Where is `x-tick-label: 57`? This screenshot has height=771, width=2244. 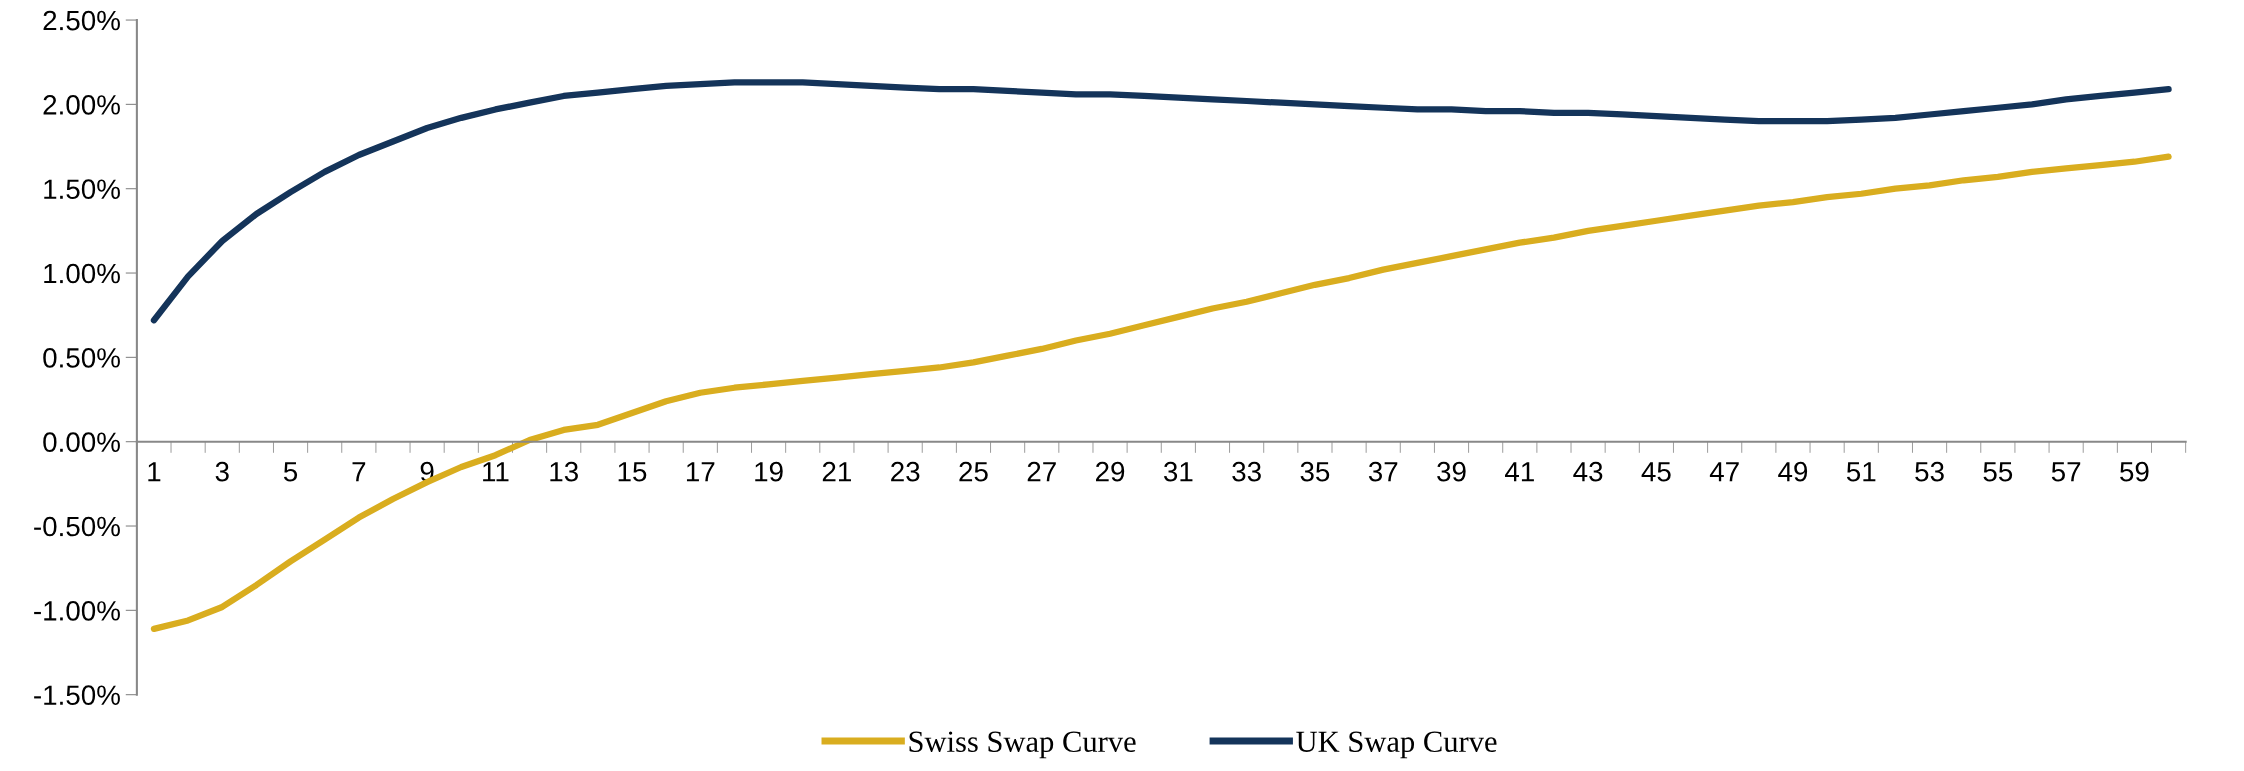
x-tick-label: 57 is located at coordinates (2066, 472).